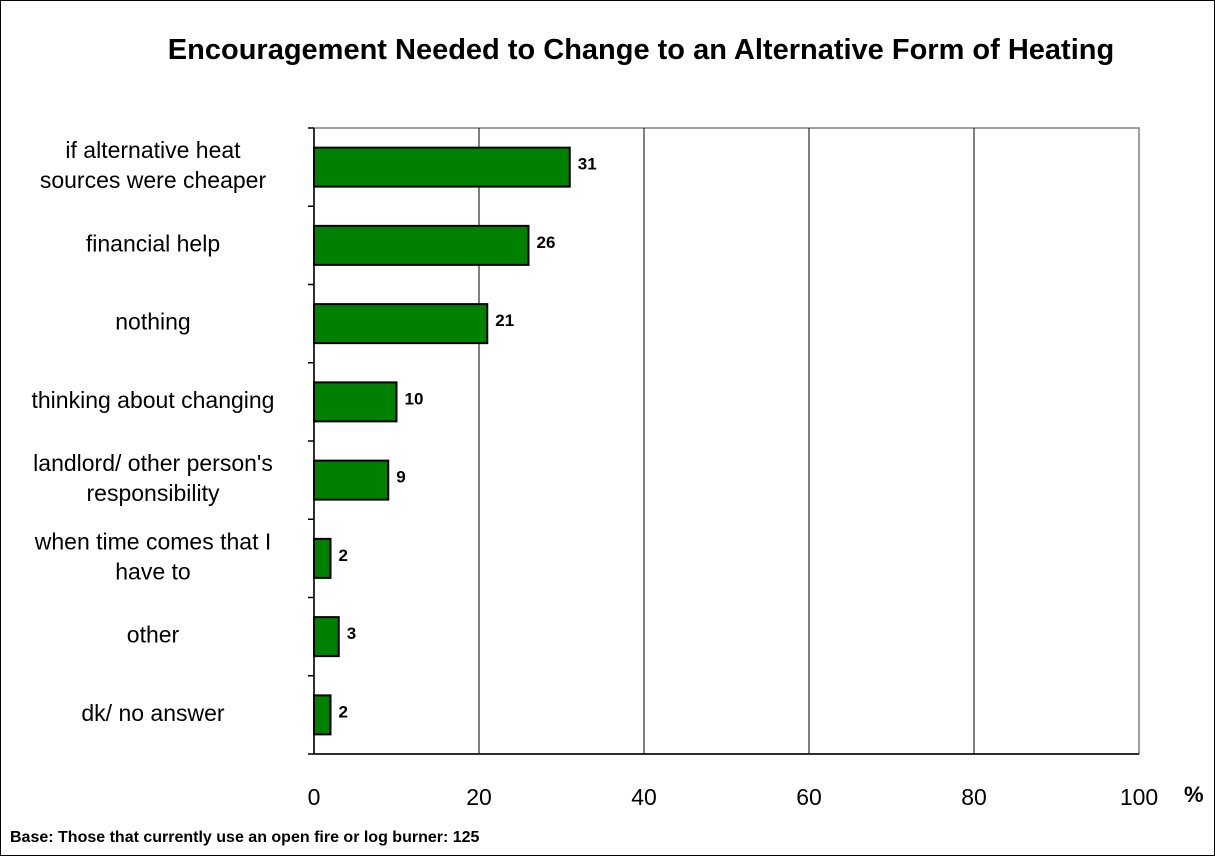 This screenshot has height=857, width=1215. What do you see at coordinates (400, 477) in the screenshot?
I see `bar-data-label: 9` at bounding box center [400, 477].